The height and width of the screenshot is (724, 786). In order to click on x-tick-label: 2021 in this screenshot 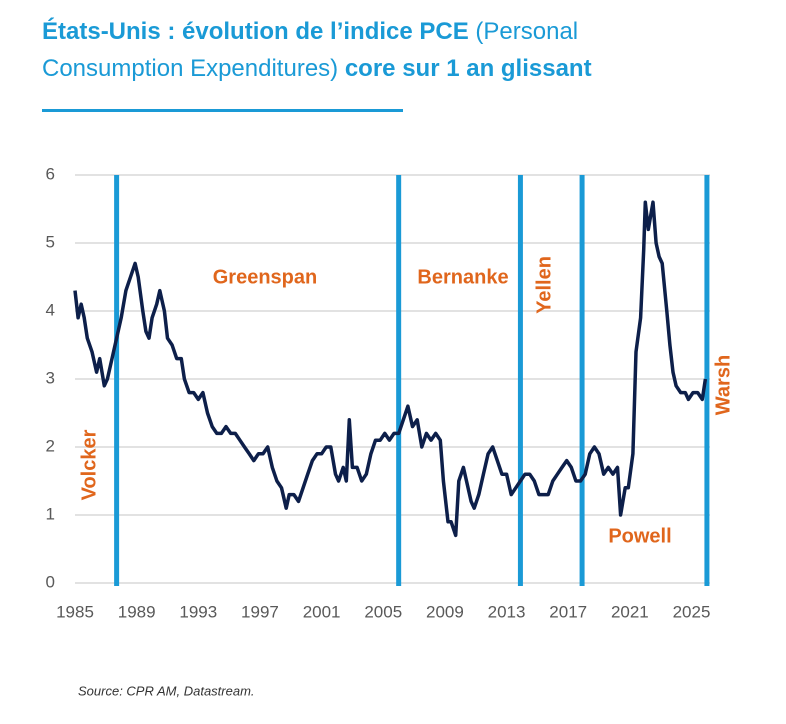, I will do `click(630, 611)`.